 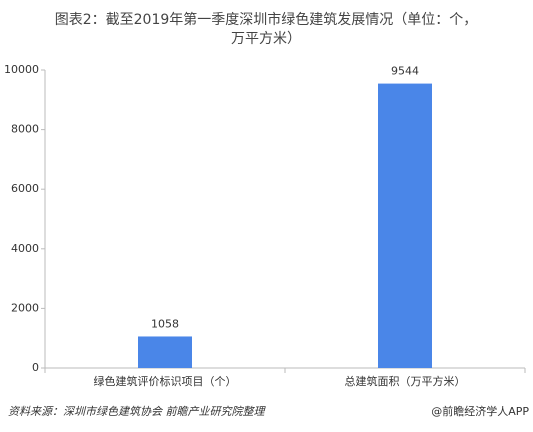 I want to click on chart-title: 万平方米）, so click(x=266, y=39).